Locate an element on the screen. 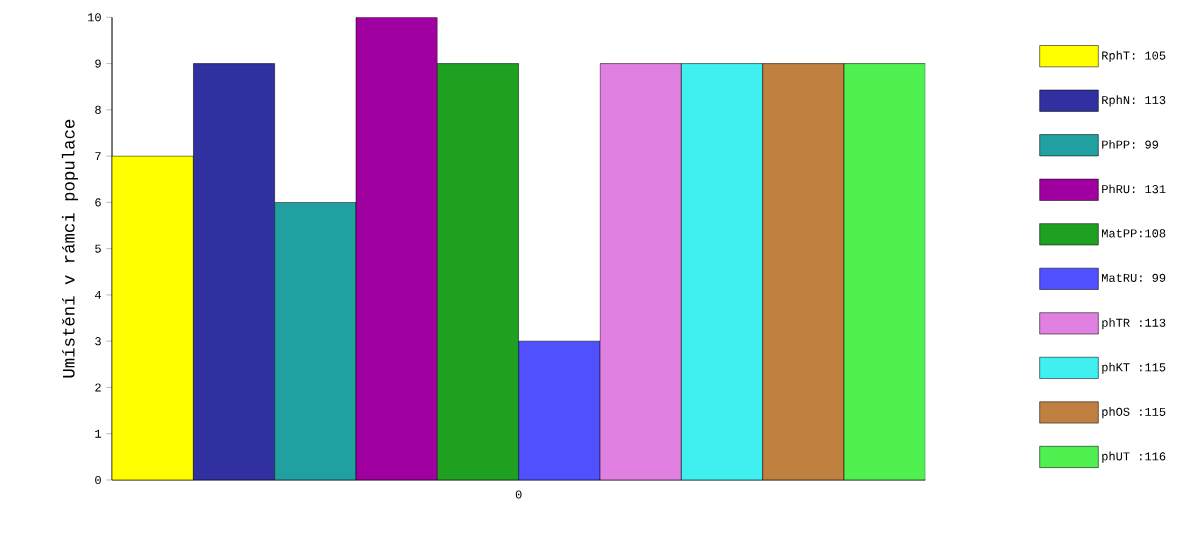 The height and width of the screenshot is (534, 1192). y-tick-label: 2 is located at coordinates (98, 387).